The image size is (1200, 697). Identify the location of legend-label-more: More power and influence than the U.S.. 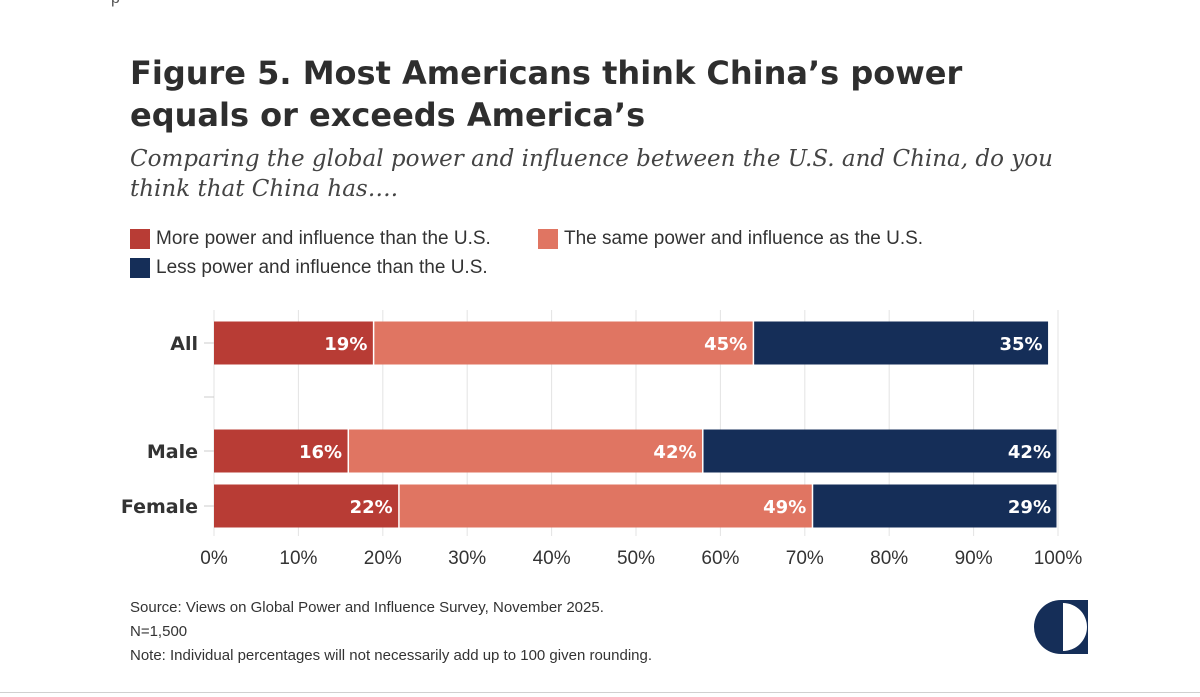
(323, 238).